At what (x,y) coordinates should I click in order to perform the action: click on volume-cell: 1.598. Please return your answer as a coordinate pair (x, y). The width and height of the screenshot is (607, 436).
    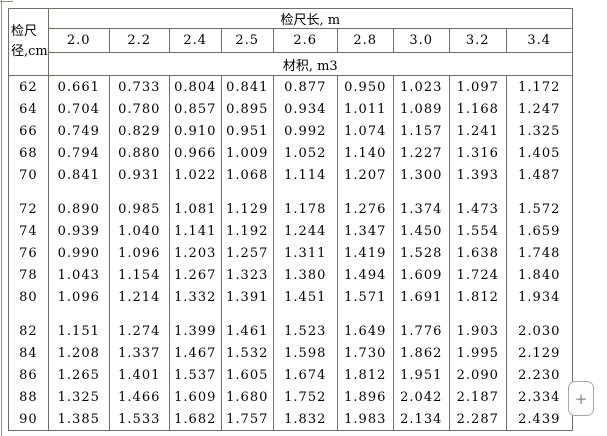
    Looking at the image, I should click on (305, 353).